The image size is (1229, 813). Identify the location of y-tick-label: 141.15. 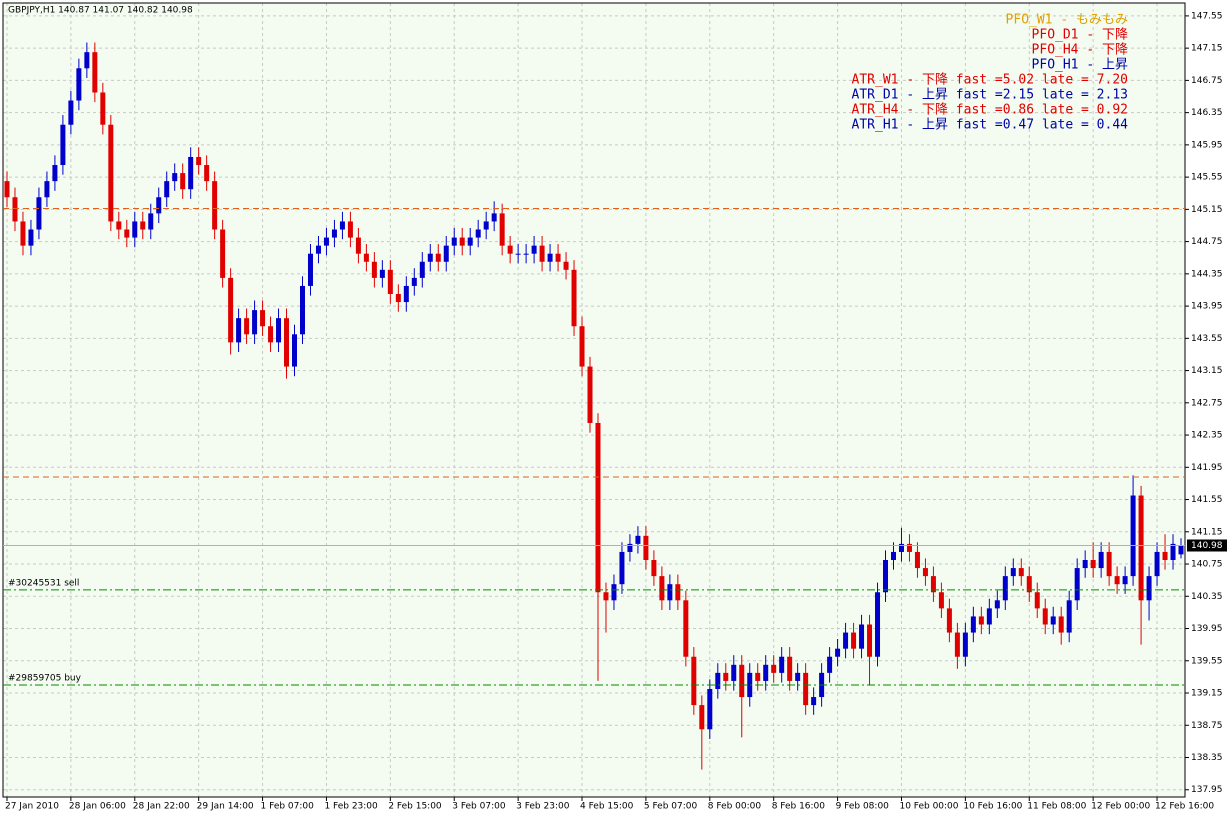
(1207, 532).